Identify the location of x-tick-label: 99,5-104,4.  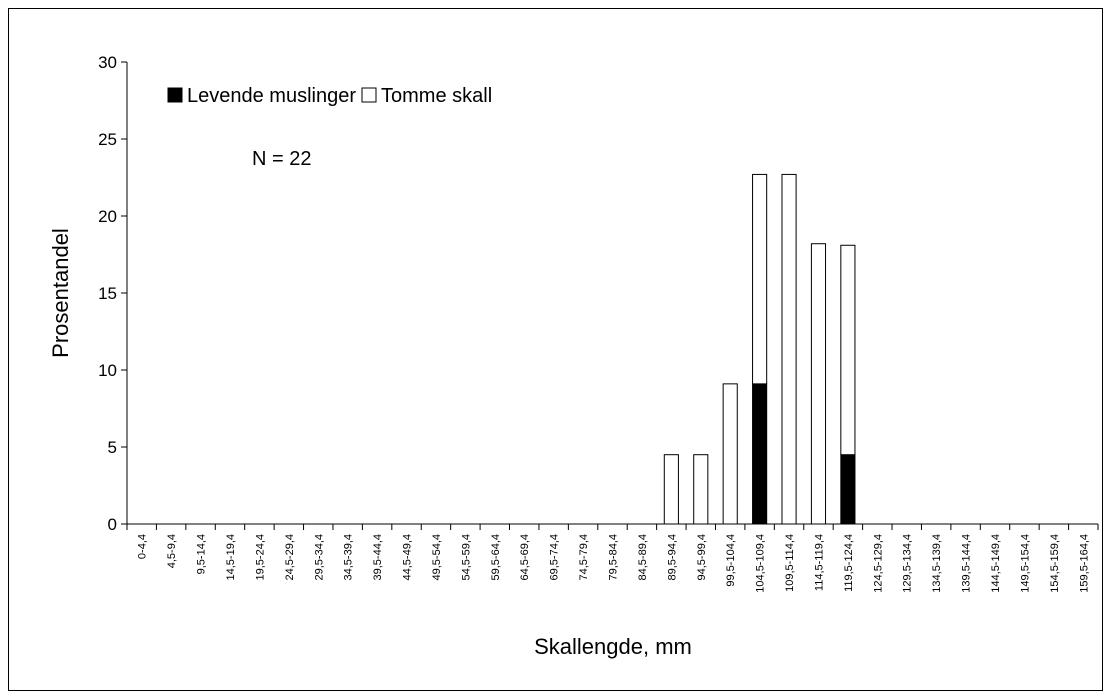
(731, 560).